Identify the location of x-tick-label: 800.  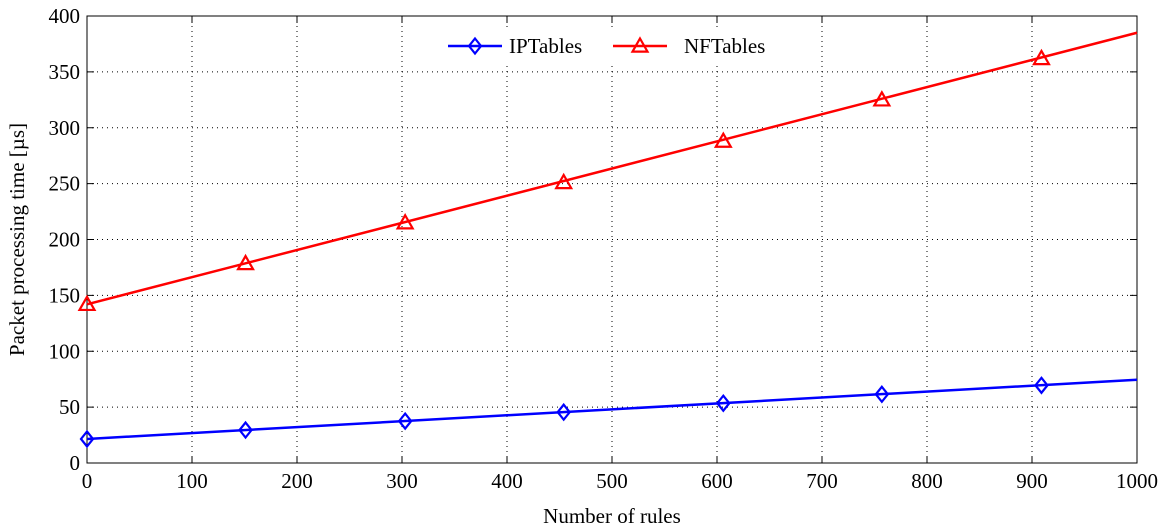
(927, 481).